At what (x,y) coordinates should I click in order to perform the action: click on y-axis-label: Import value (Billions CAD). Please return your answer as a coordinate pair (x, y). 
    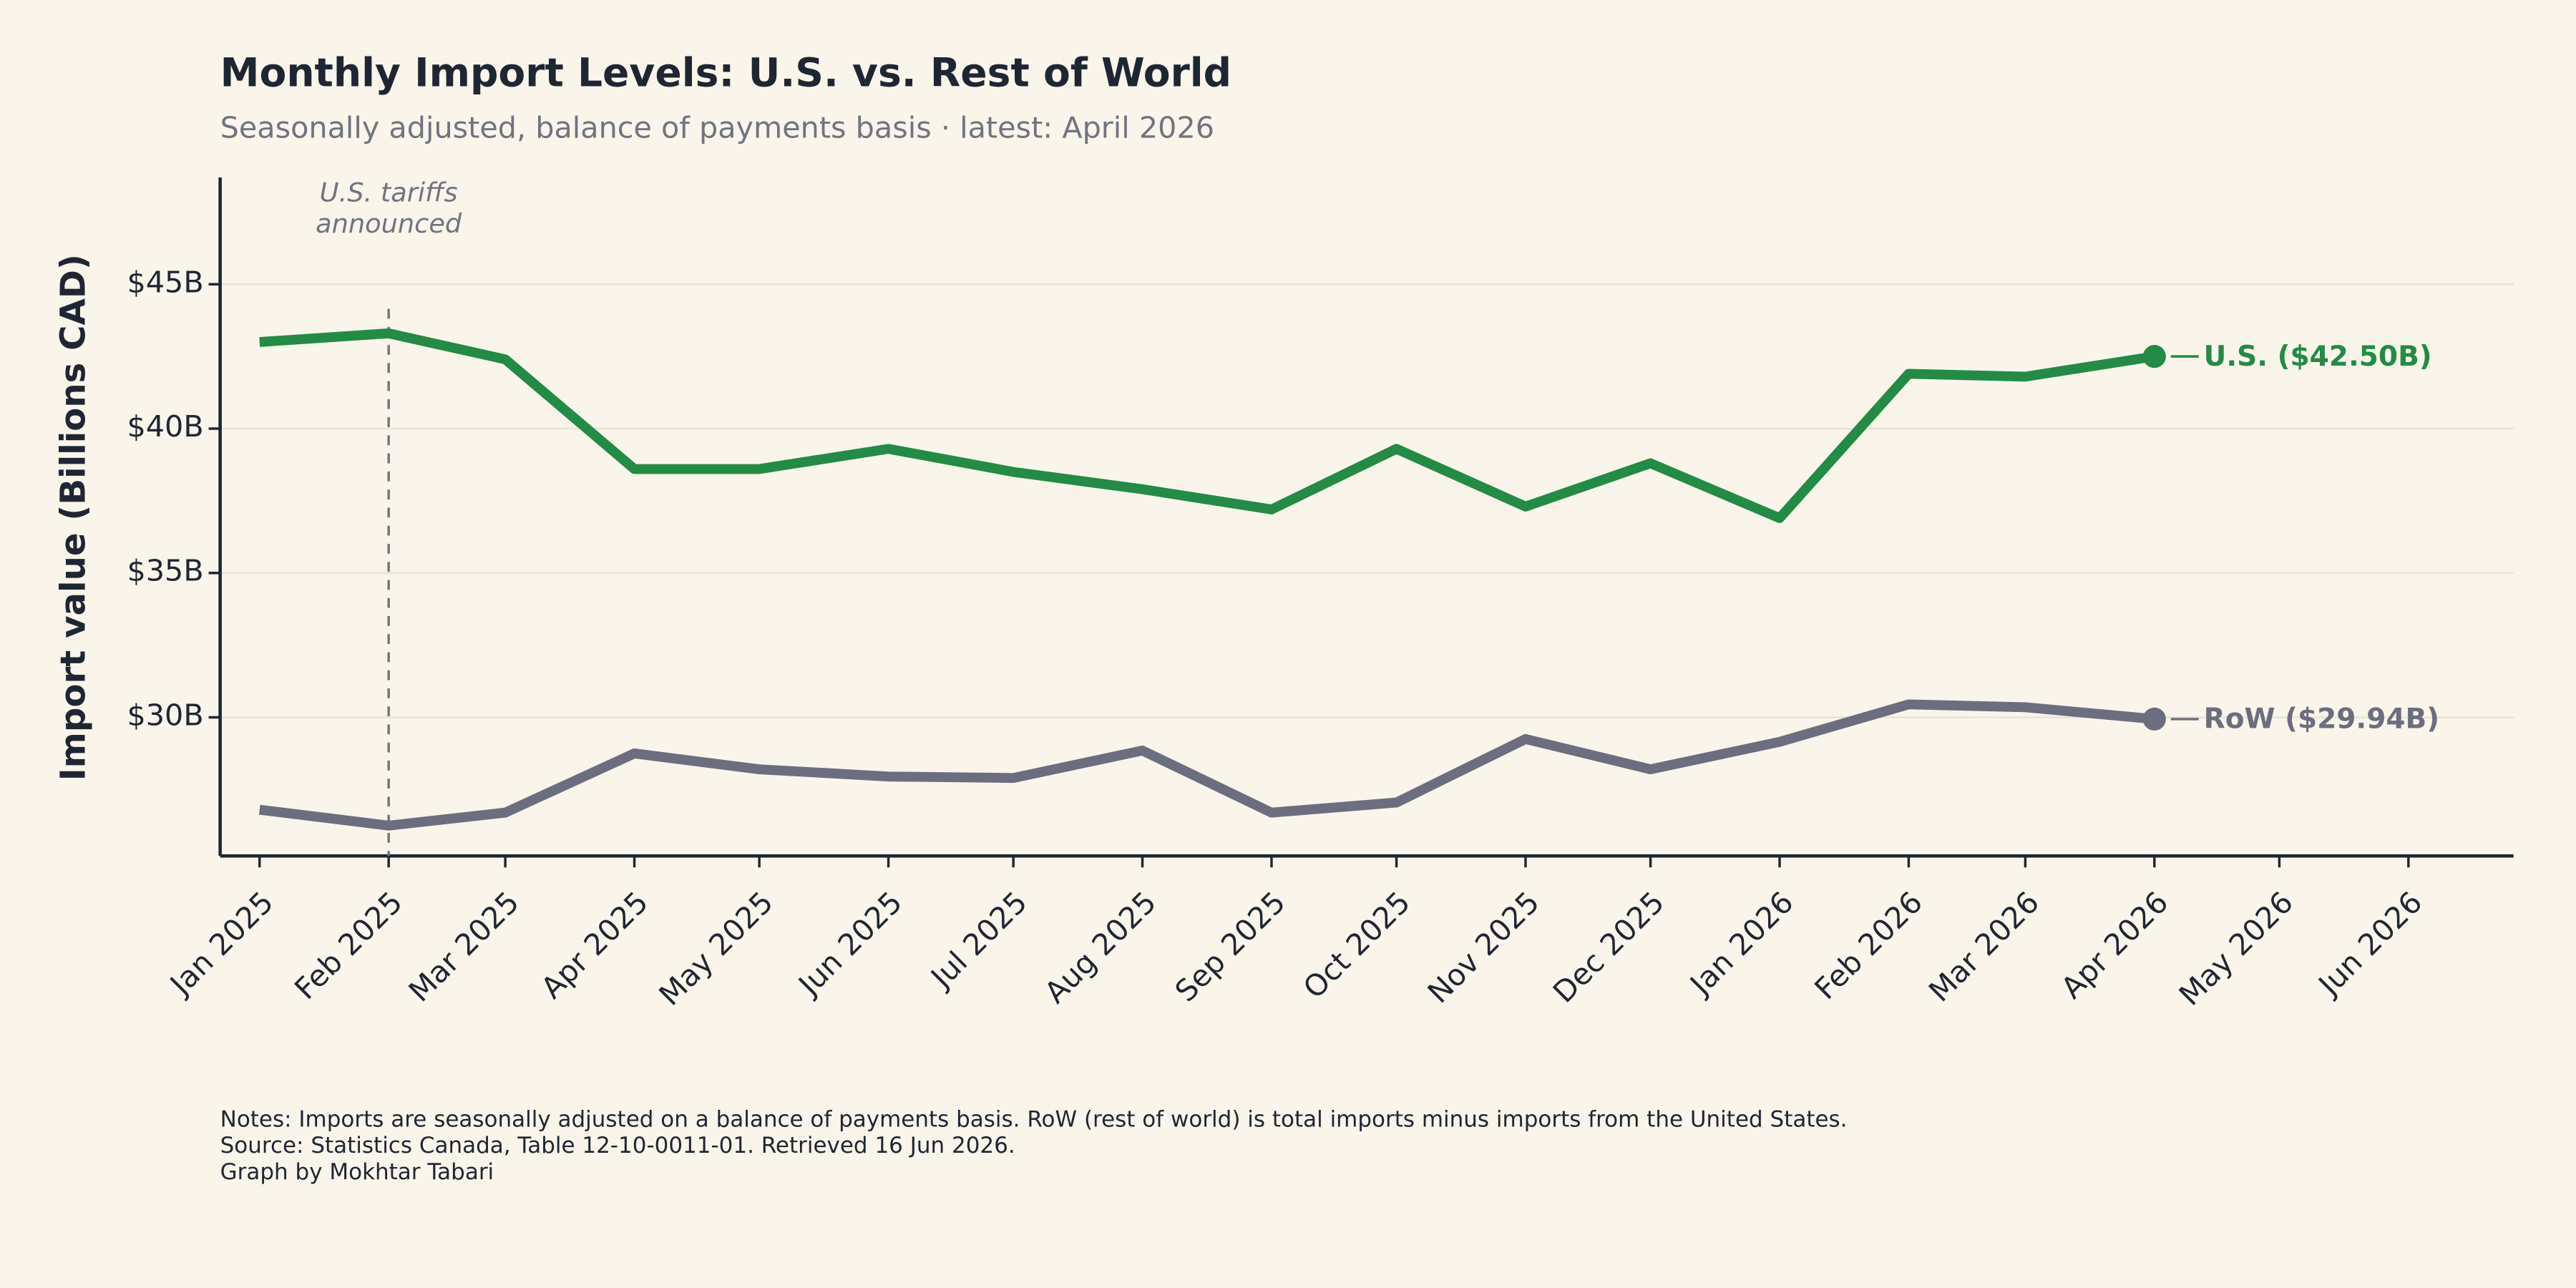
    Looking at the image, I should click on (74, 517).